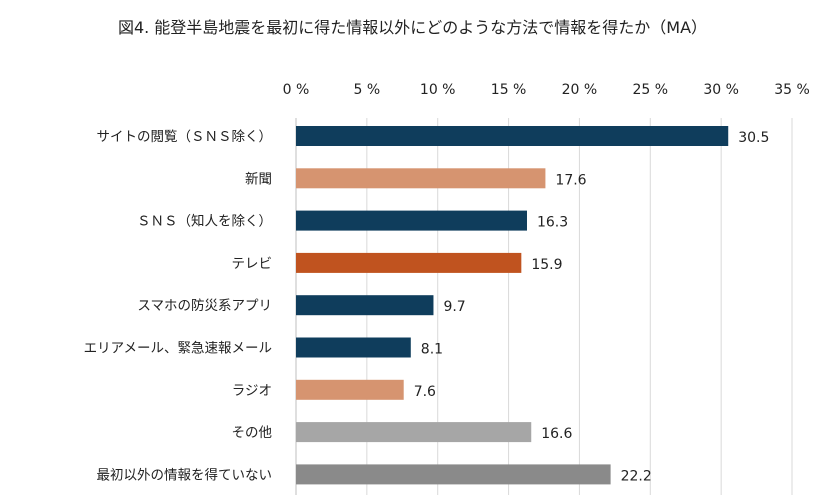 The image size is (825, 495). I want to click on chart-title: 図4. 能登半島地震を最初に得た情報以外にどのような方法で情報を得たか（MA）, so click(412, 27).